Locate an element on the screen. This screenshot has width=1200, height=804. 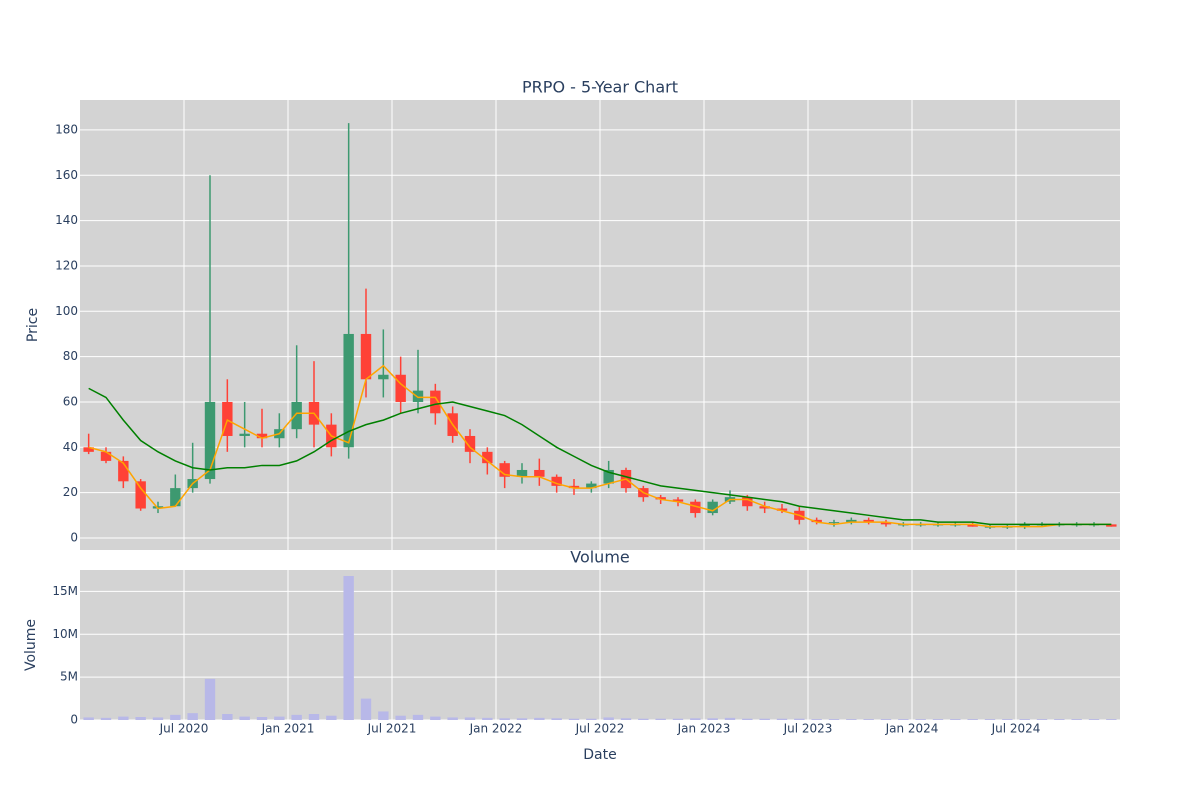
y-tick-label: 140 is located at coordinates (66, 220).